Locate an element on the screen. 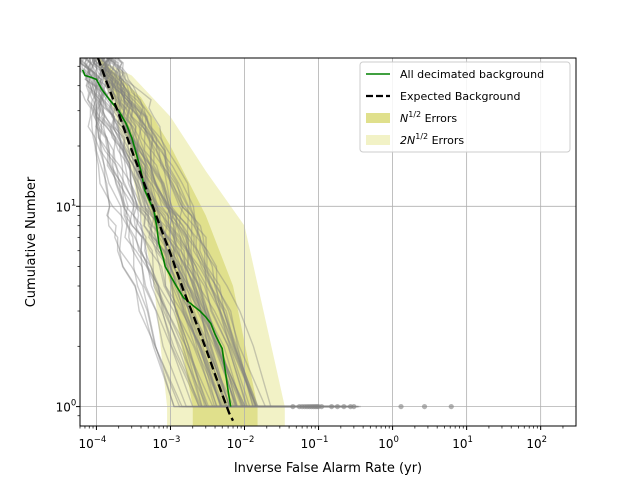 The width and height of the screenshot is (640, 480). legend-box is located at coordinates (465, 107).